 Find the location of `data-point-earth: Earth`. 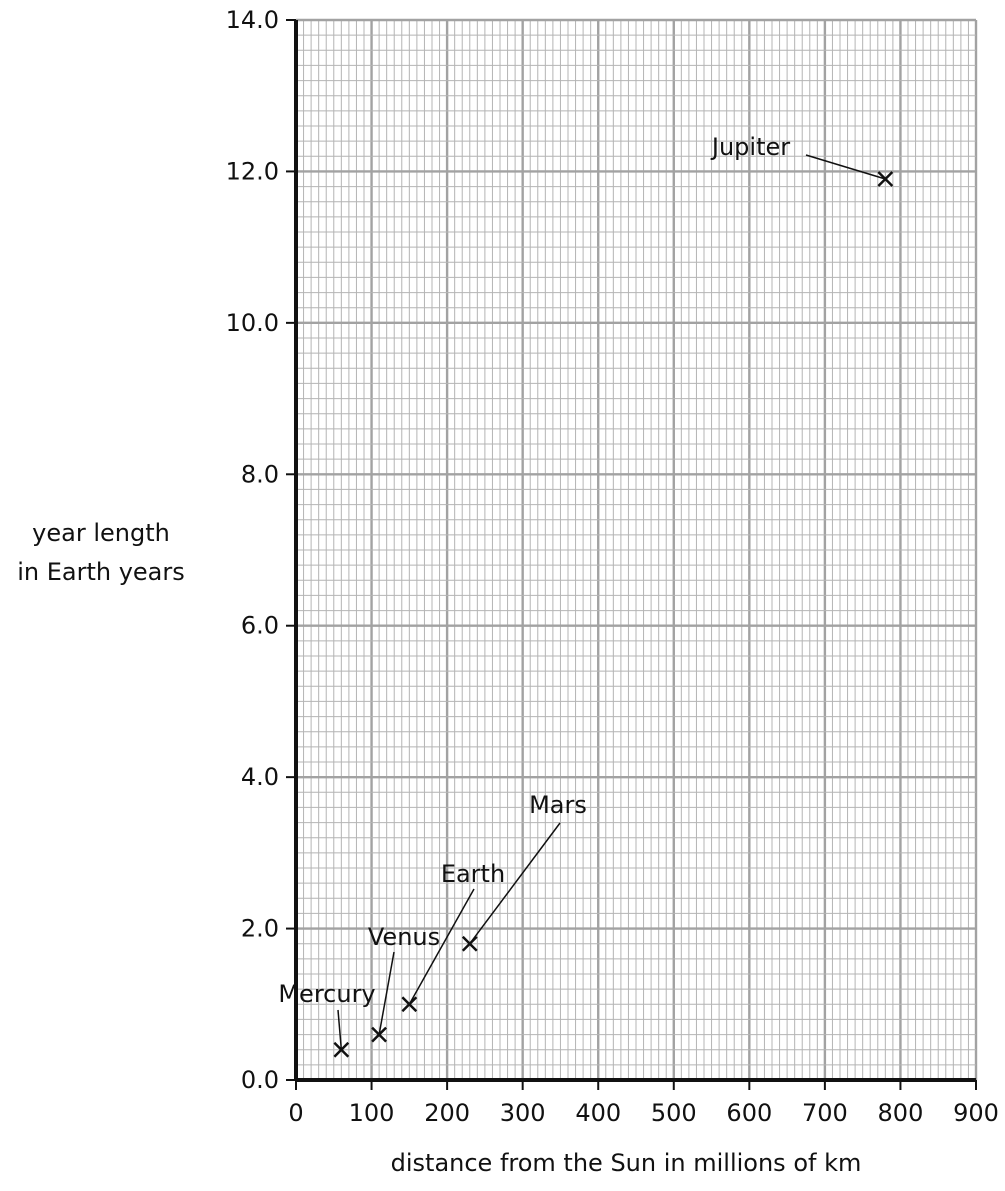

data-point-earth: Earth is located at coordinates (453, 936).